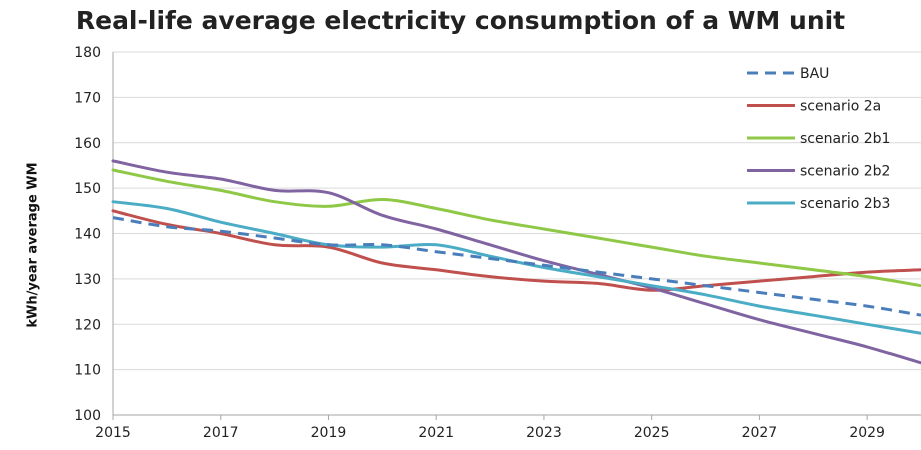 This screenshot has height=450, width=921. I want to click on x-tick-label: 2021, so click(436, 433).